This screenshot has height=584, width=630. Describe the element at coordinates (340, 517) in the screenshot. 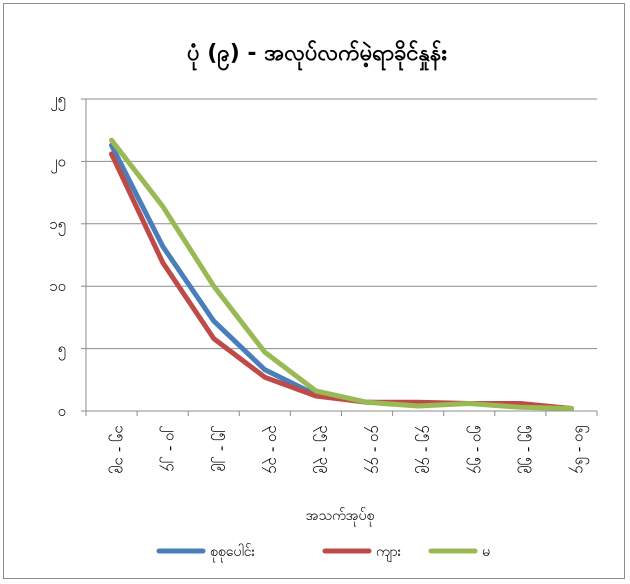

I see `x-axis-label: အသက်အုပ်စု` at that location.